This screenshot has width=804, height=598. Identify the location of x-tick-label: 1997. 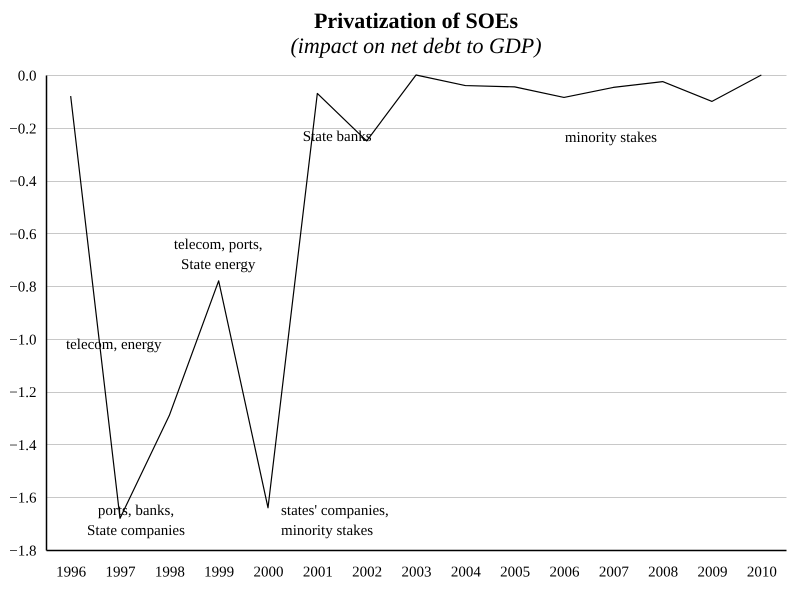
(121, 572).